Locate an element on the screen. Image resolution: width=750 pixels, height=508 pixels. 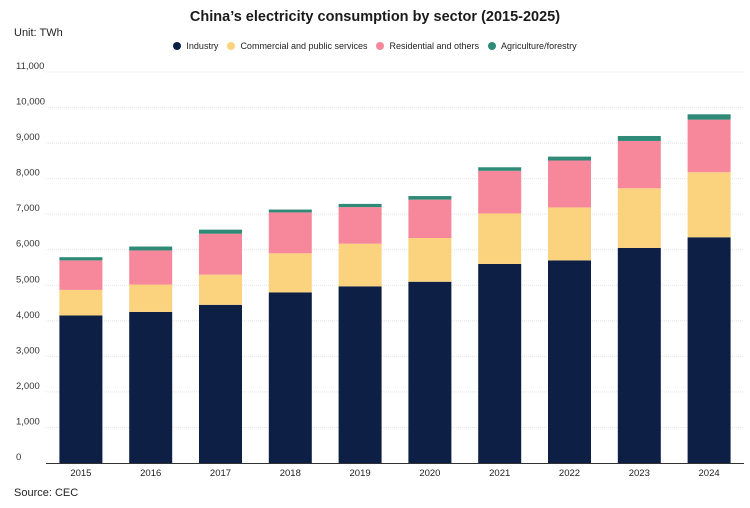
y-tick-label: 5,000 is located at coordinates (28, 279).